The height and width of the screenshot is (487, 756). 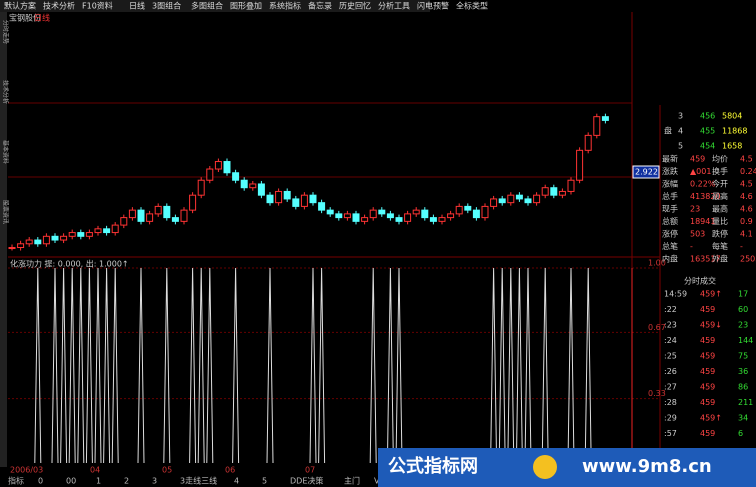 What do you see at coordinates (734, 131) in the screenshot?
I see `order-cell: 11868` at bounding box center [734, 131].